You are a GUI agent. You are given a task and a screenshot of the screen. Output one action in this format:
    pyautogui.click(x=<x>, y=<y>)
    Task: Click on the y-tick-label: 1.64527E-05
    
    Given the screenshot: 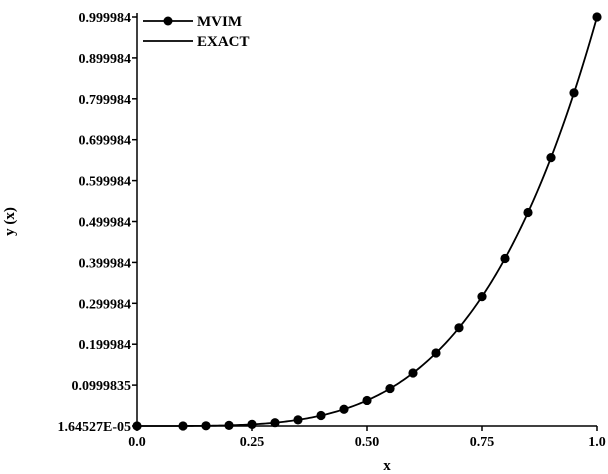 What is the action you would take?
    pyautogui.click(x=95, y=427)
    